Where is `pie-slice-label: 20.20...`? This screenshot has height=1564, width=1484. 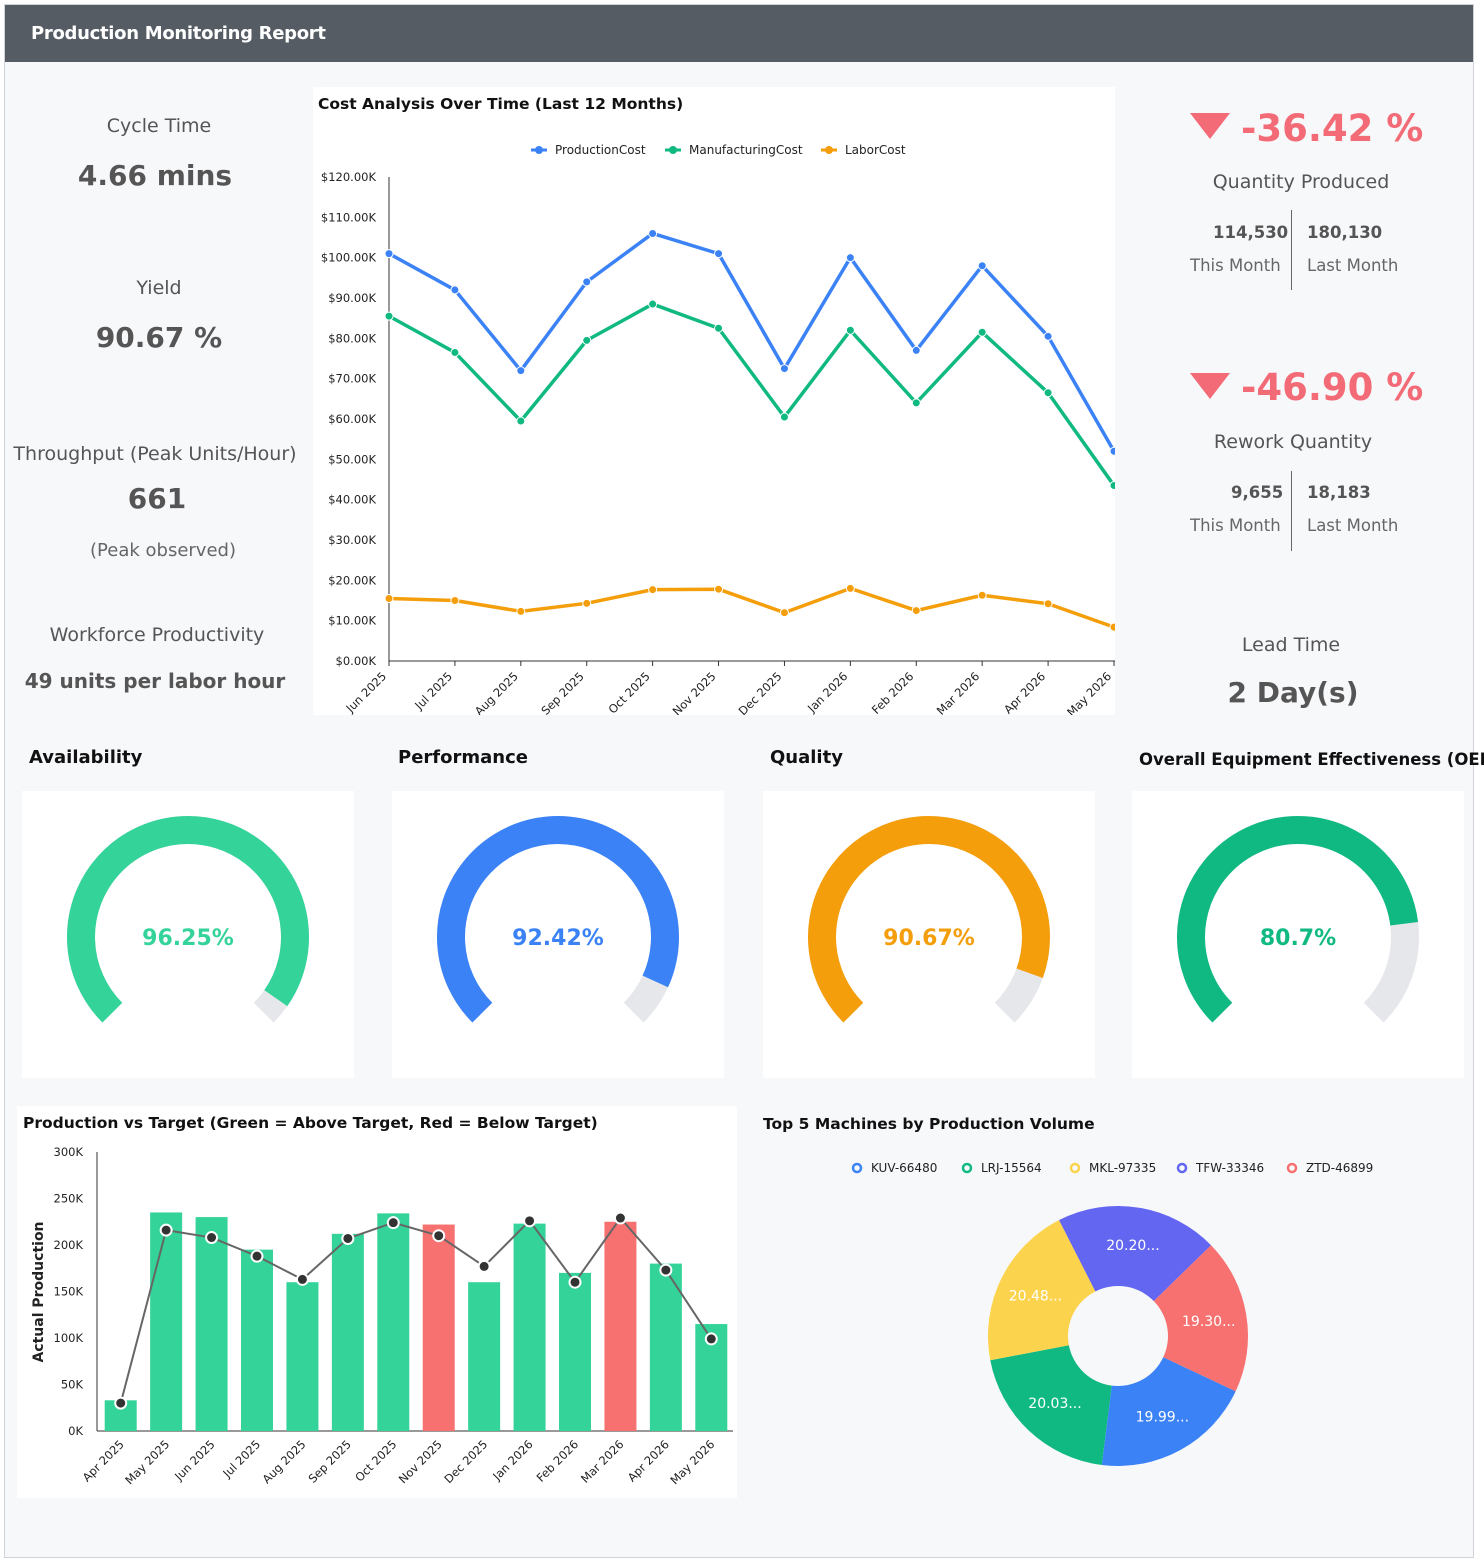 pie-slice-label: 20.20... is located at coordinates (1132, 1246).